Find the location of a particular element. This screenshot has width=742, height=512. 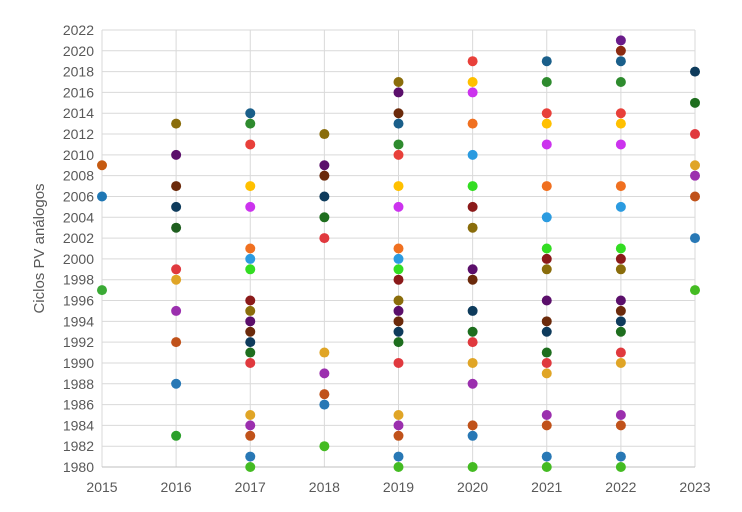

x-tick-label: 2020 is located at coordinates (472, 487).